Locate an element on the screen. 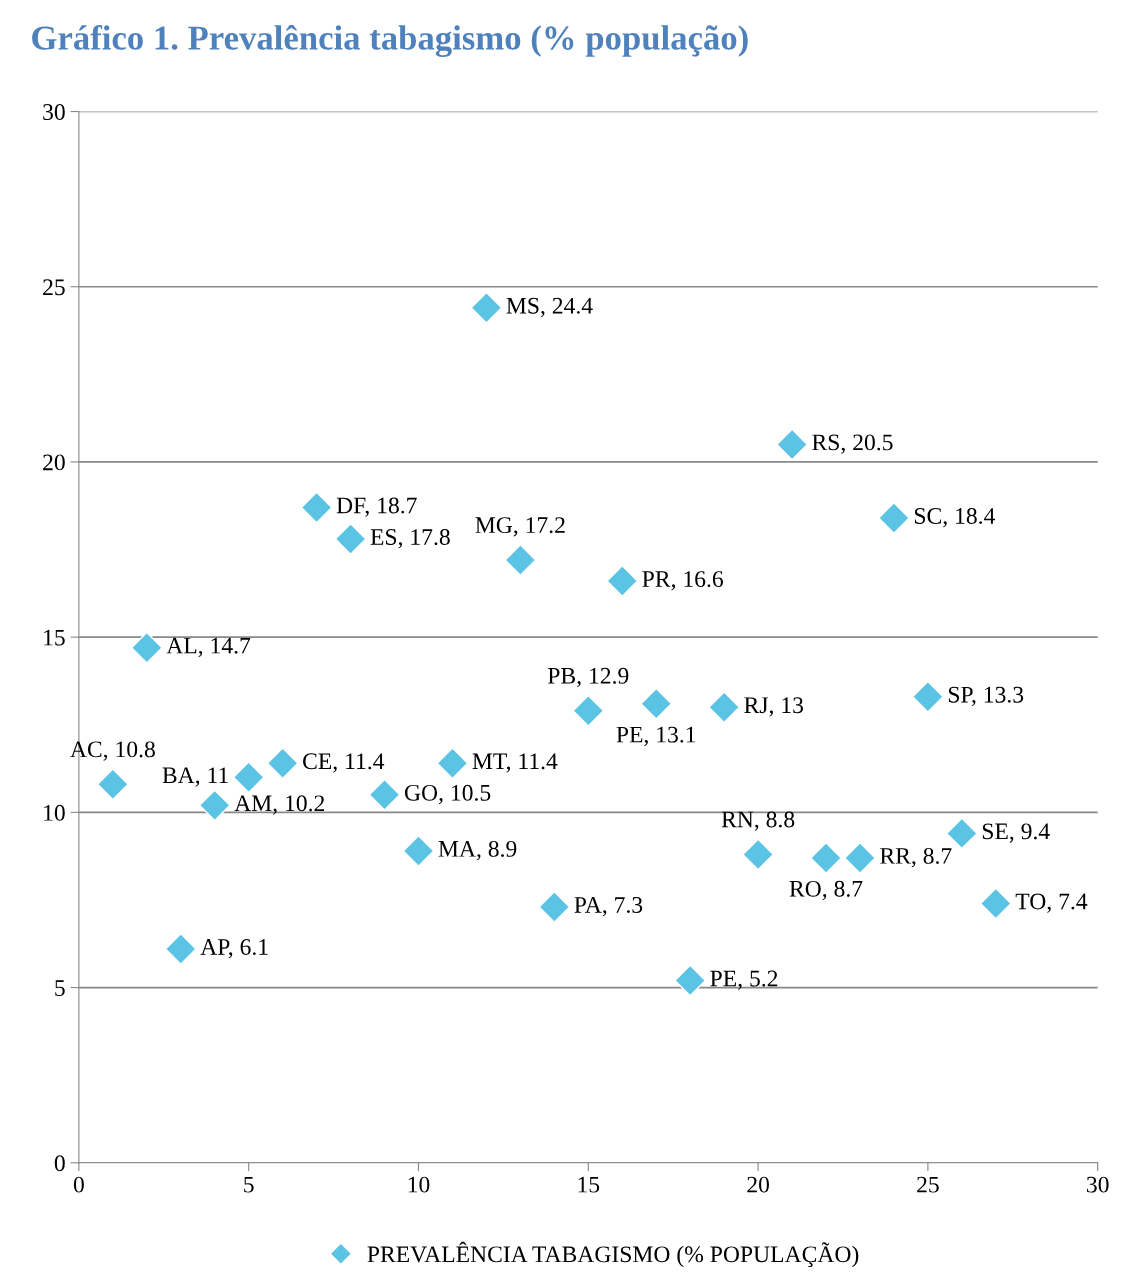 Image resolution: width=1127 pixels, height=1282 pixels. data-label: MG, 17.2 is located at coordinates (520, 527).